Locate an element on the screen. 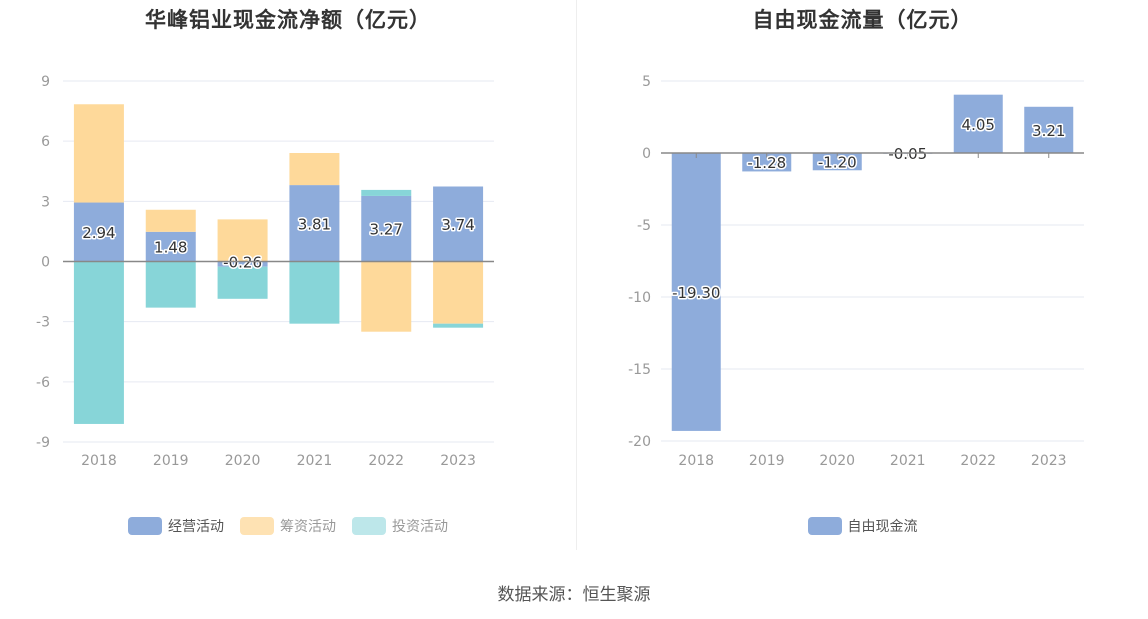 The image size is (1148, 619). panel-divider is located at coordinates (576, 275).